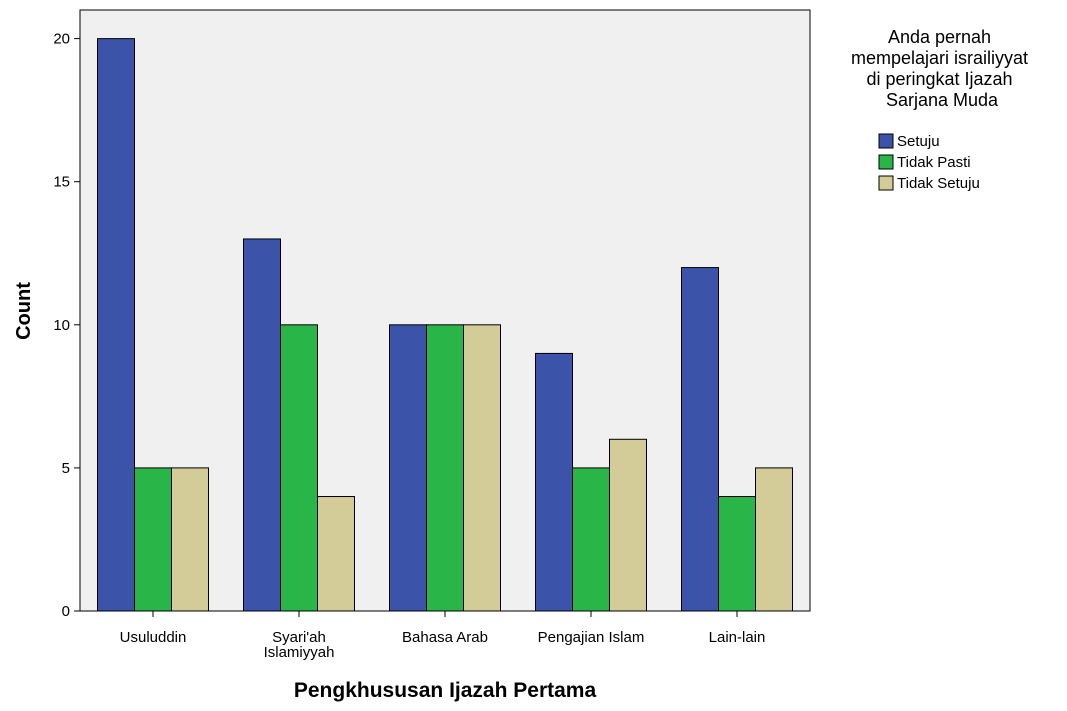 This screenshot has height=711, width=1067. What do you see at coordinates (445, 690) in the screenshot?
I see `x-axis-title: Pengkhususan Ijazah Pertama` at bounding box center [445, 690].